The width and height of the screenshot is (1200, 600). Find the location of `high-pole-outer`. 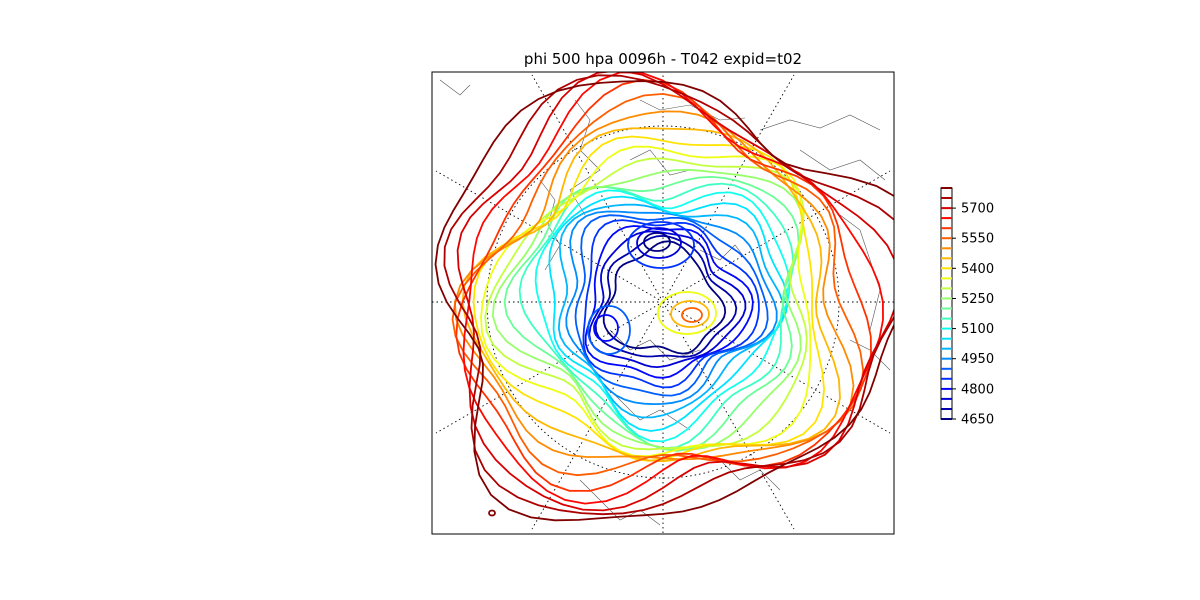

high-pole-outer is located at coordinates (687, 313).